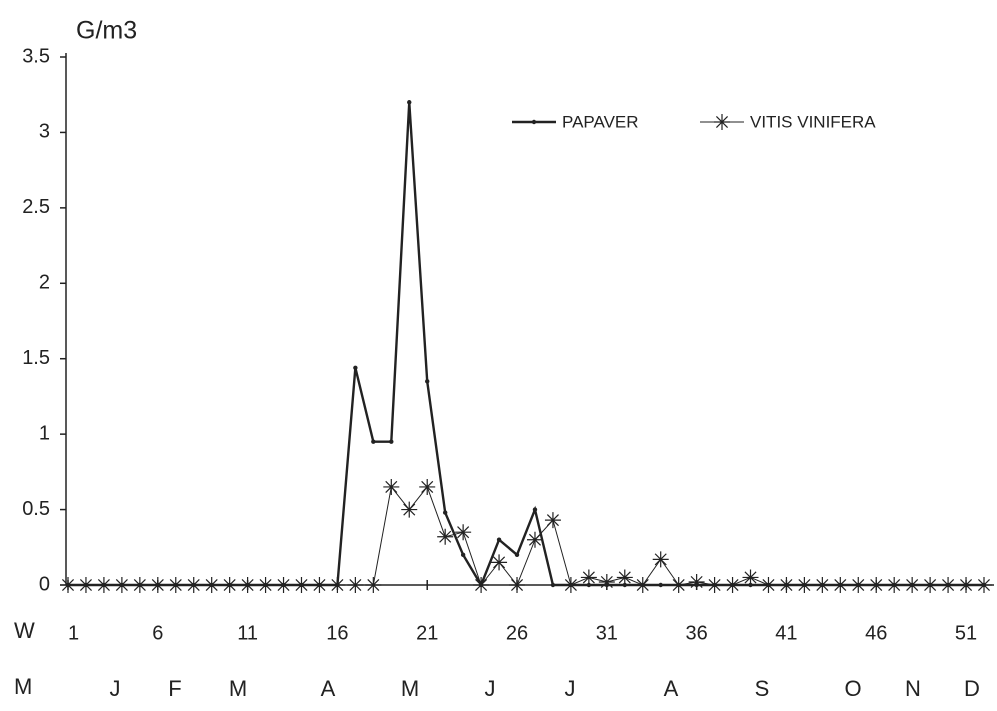 The height and width of the screenshot is (711, 997). What do you see at coordinates (526, 536) in the screenshot?
I see `series-line` at bounding box center [526, 536].